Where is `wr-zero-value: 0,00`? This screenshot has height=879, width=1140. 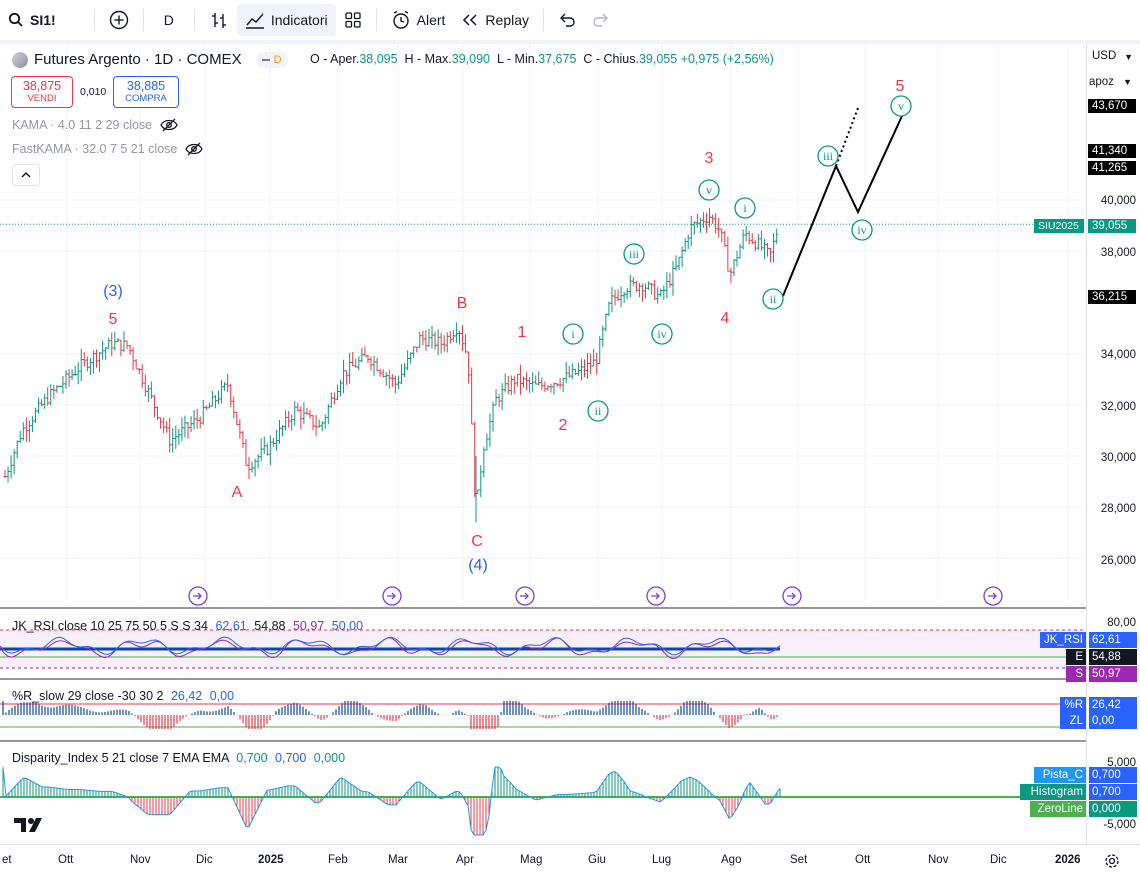 wr-zero-value: 0,00 is located at coordinates (222, 696).